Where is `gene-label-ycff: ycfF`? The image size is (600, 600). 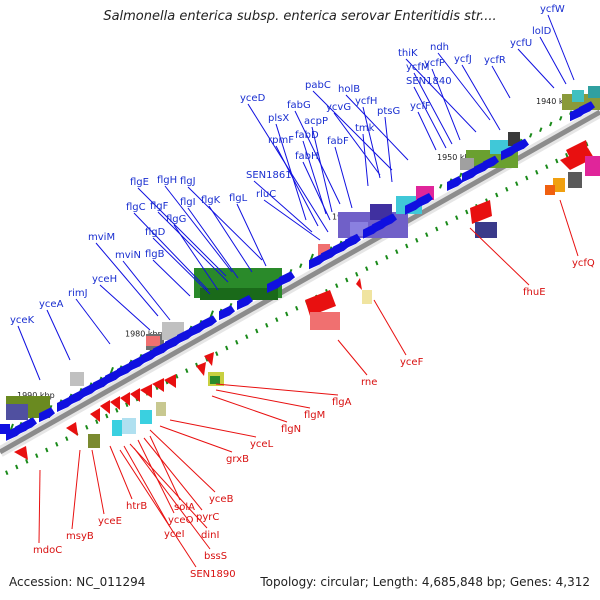 gene-label-ycff: ycfF is located at coordinates (420, 106).